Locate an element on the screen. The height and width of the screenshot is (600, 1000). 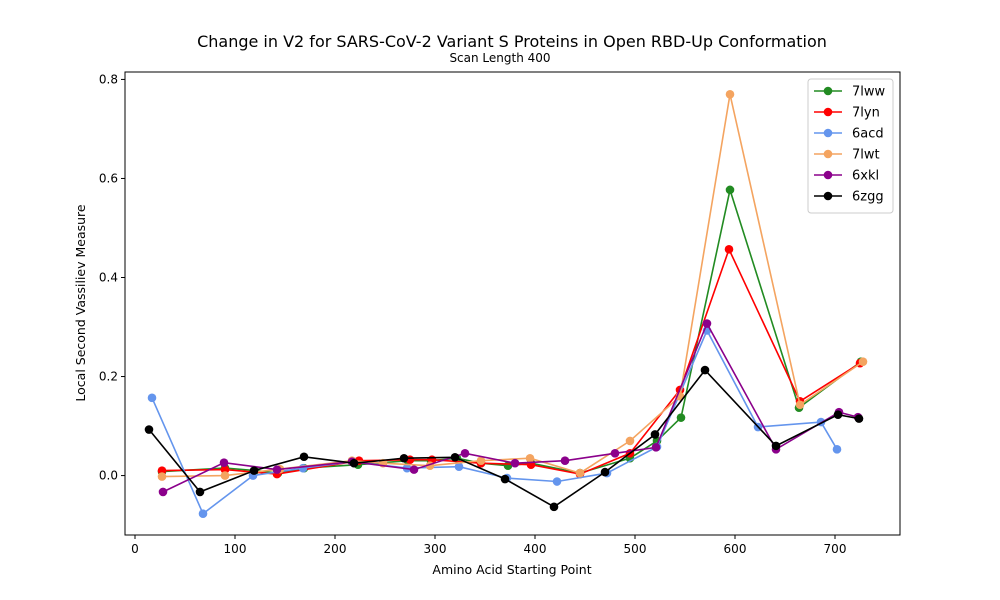
legend-item-7lwt: 7lwt is located at coordinates (847, 155).